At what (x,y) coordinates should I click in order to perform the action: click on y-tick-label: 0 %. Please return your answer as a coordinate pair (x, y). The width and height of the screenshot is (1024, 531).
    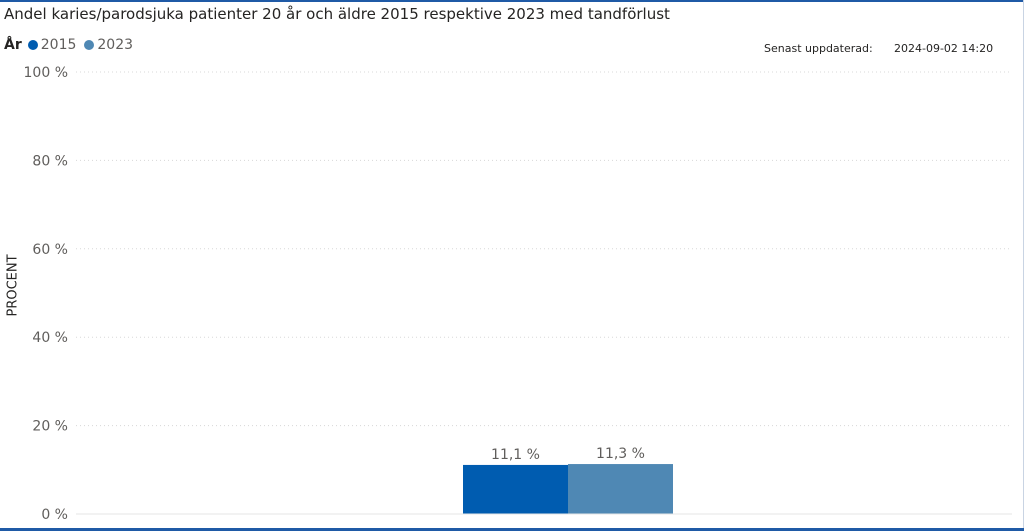
    Looking at the image, I should click on (54, 515).